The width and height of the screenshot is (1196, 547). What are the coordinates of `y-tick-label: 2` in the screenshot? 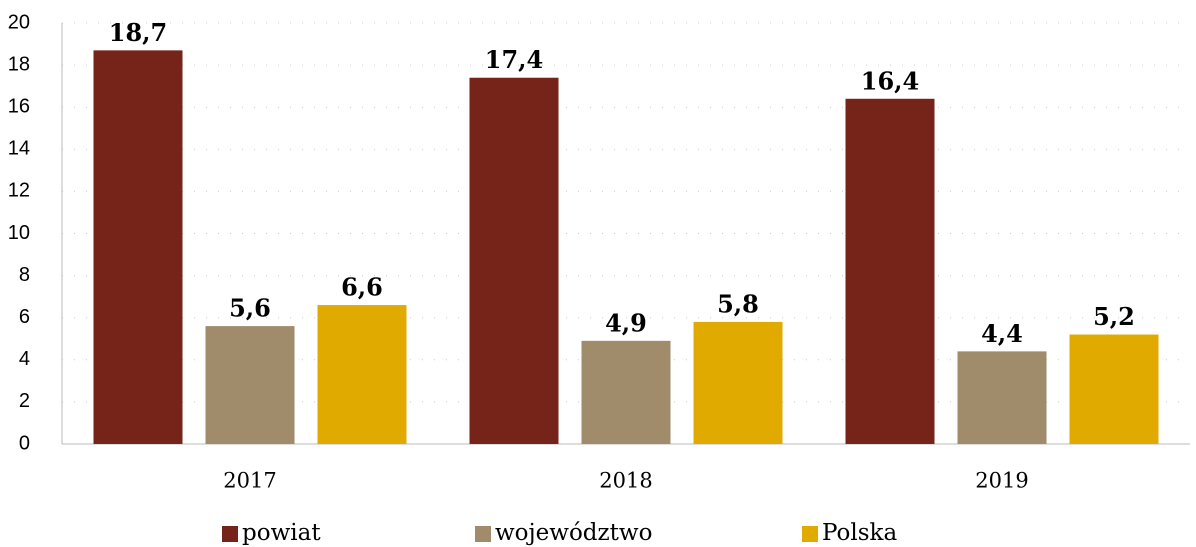 It's located at (24, 401).